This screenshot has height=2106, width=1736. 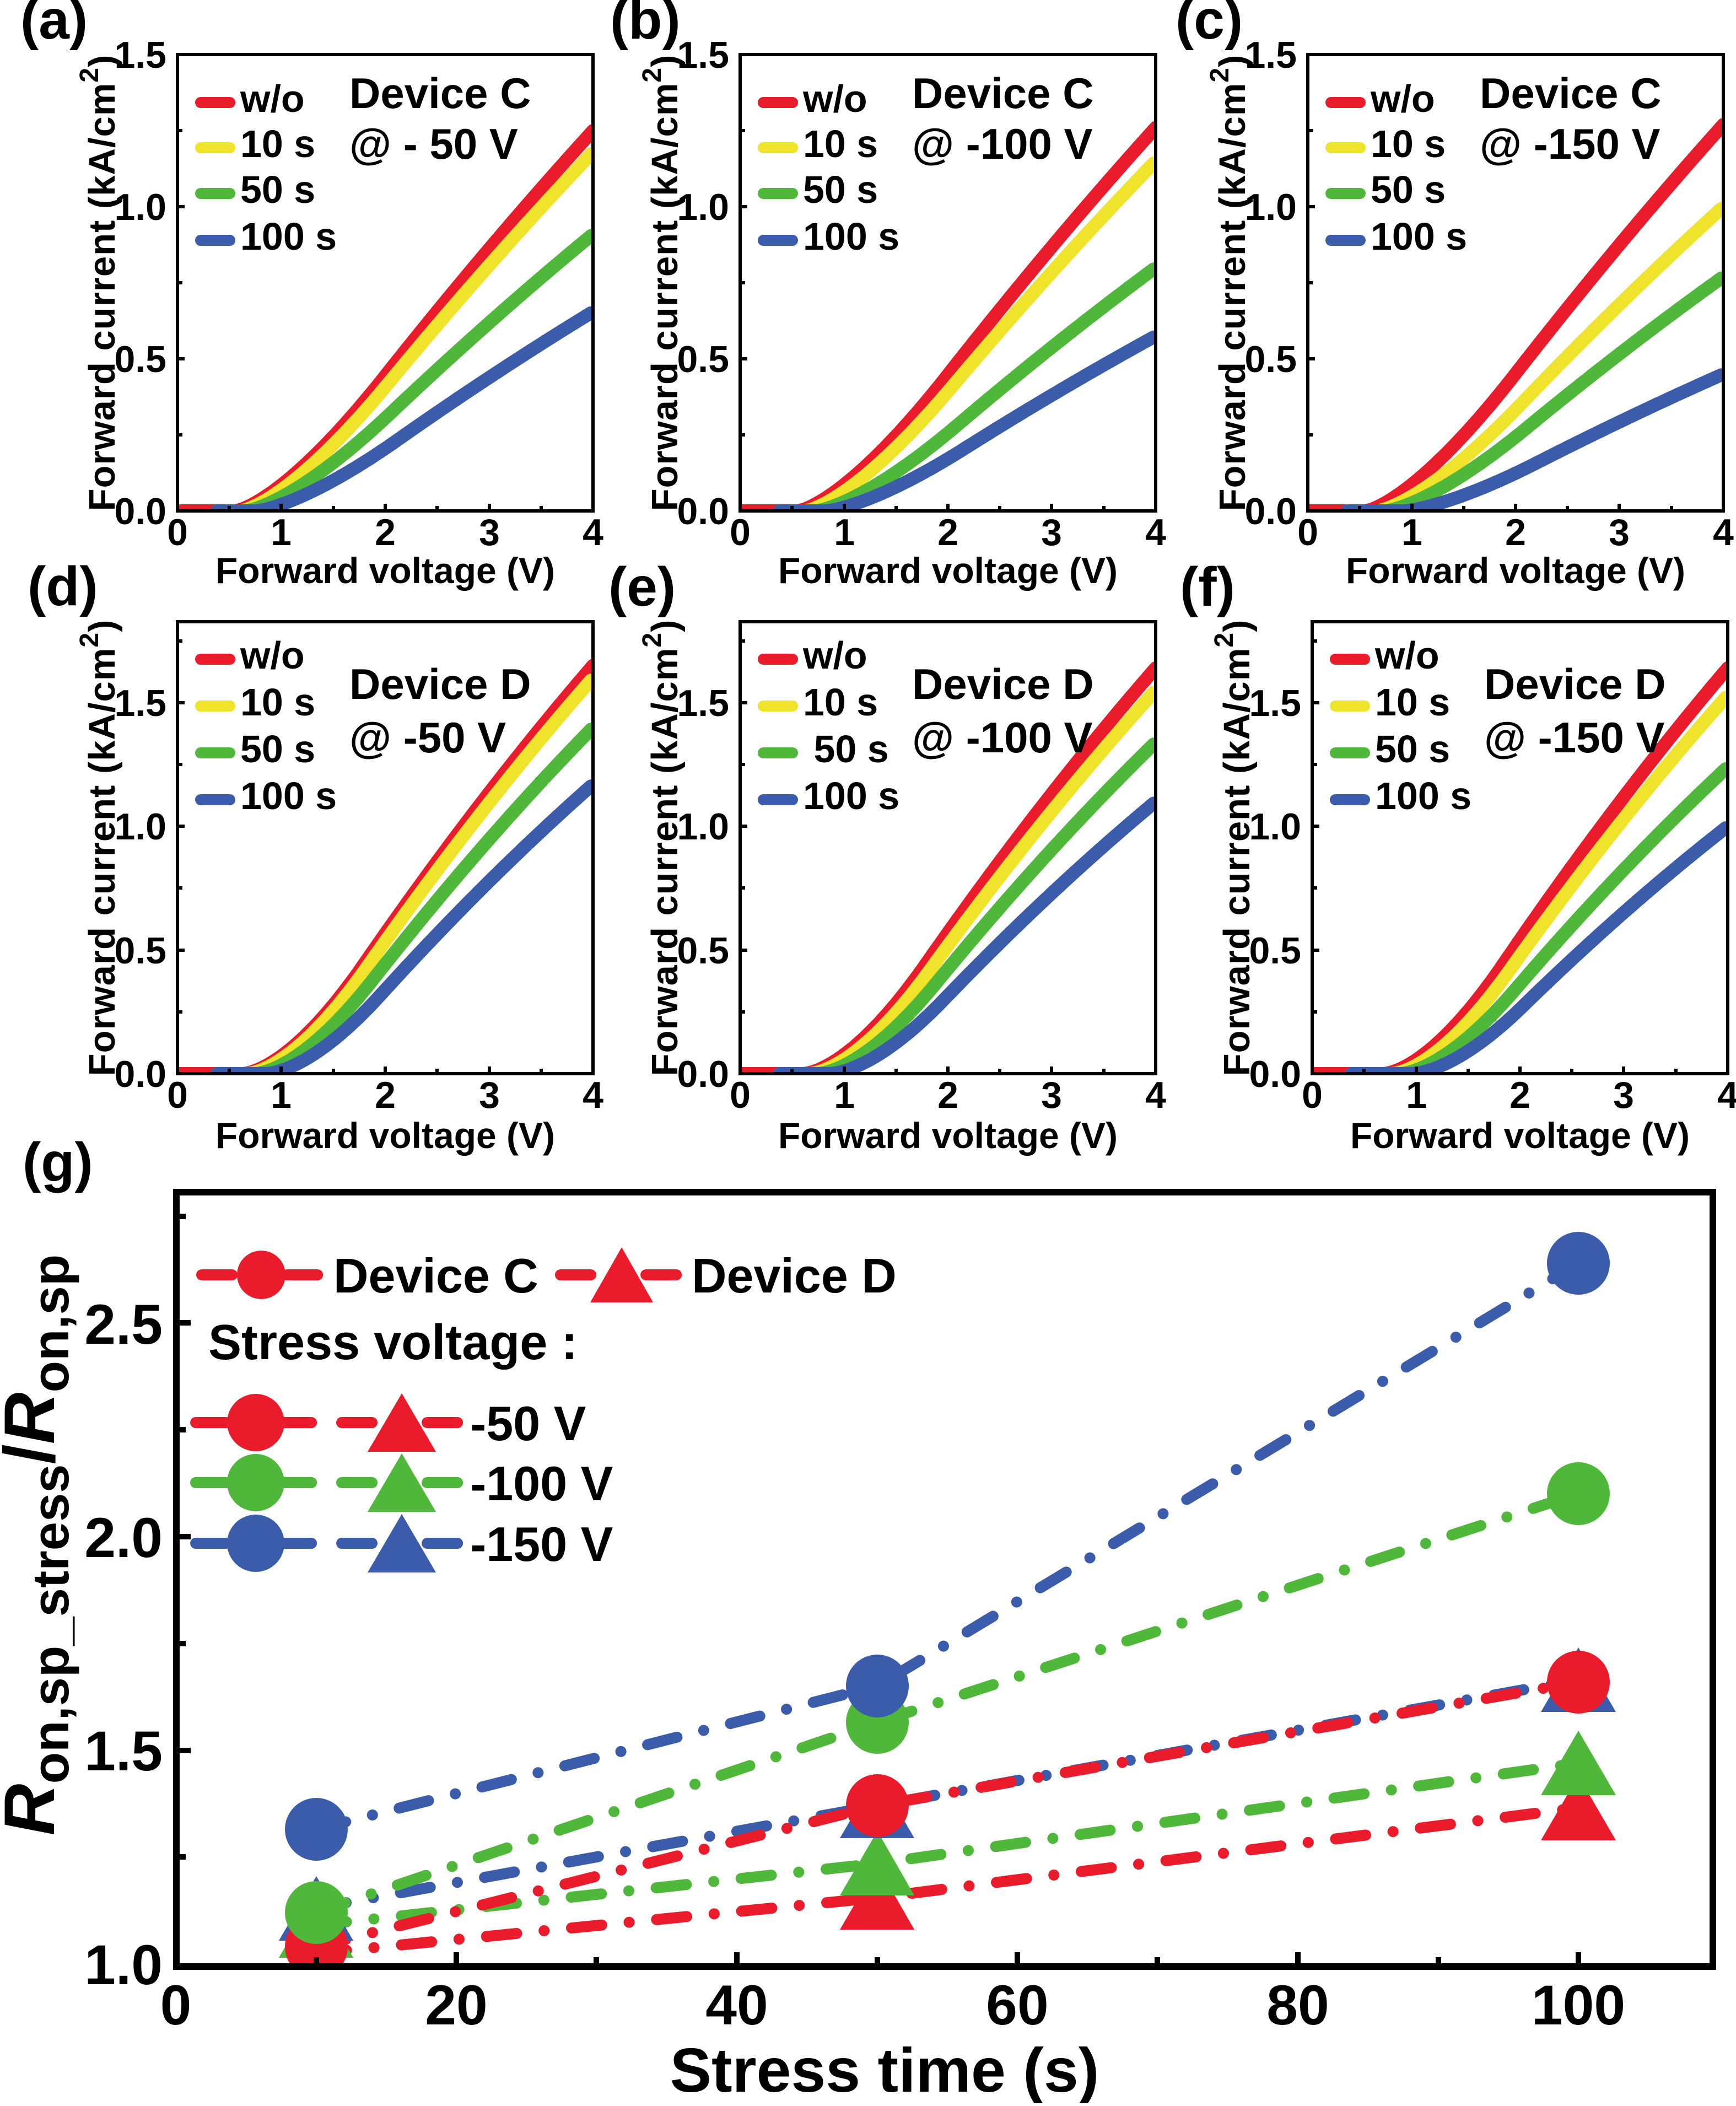 I want to click on svg-text: 2.0, so click(x=123, y=1537).